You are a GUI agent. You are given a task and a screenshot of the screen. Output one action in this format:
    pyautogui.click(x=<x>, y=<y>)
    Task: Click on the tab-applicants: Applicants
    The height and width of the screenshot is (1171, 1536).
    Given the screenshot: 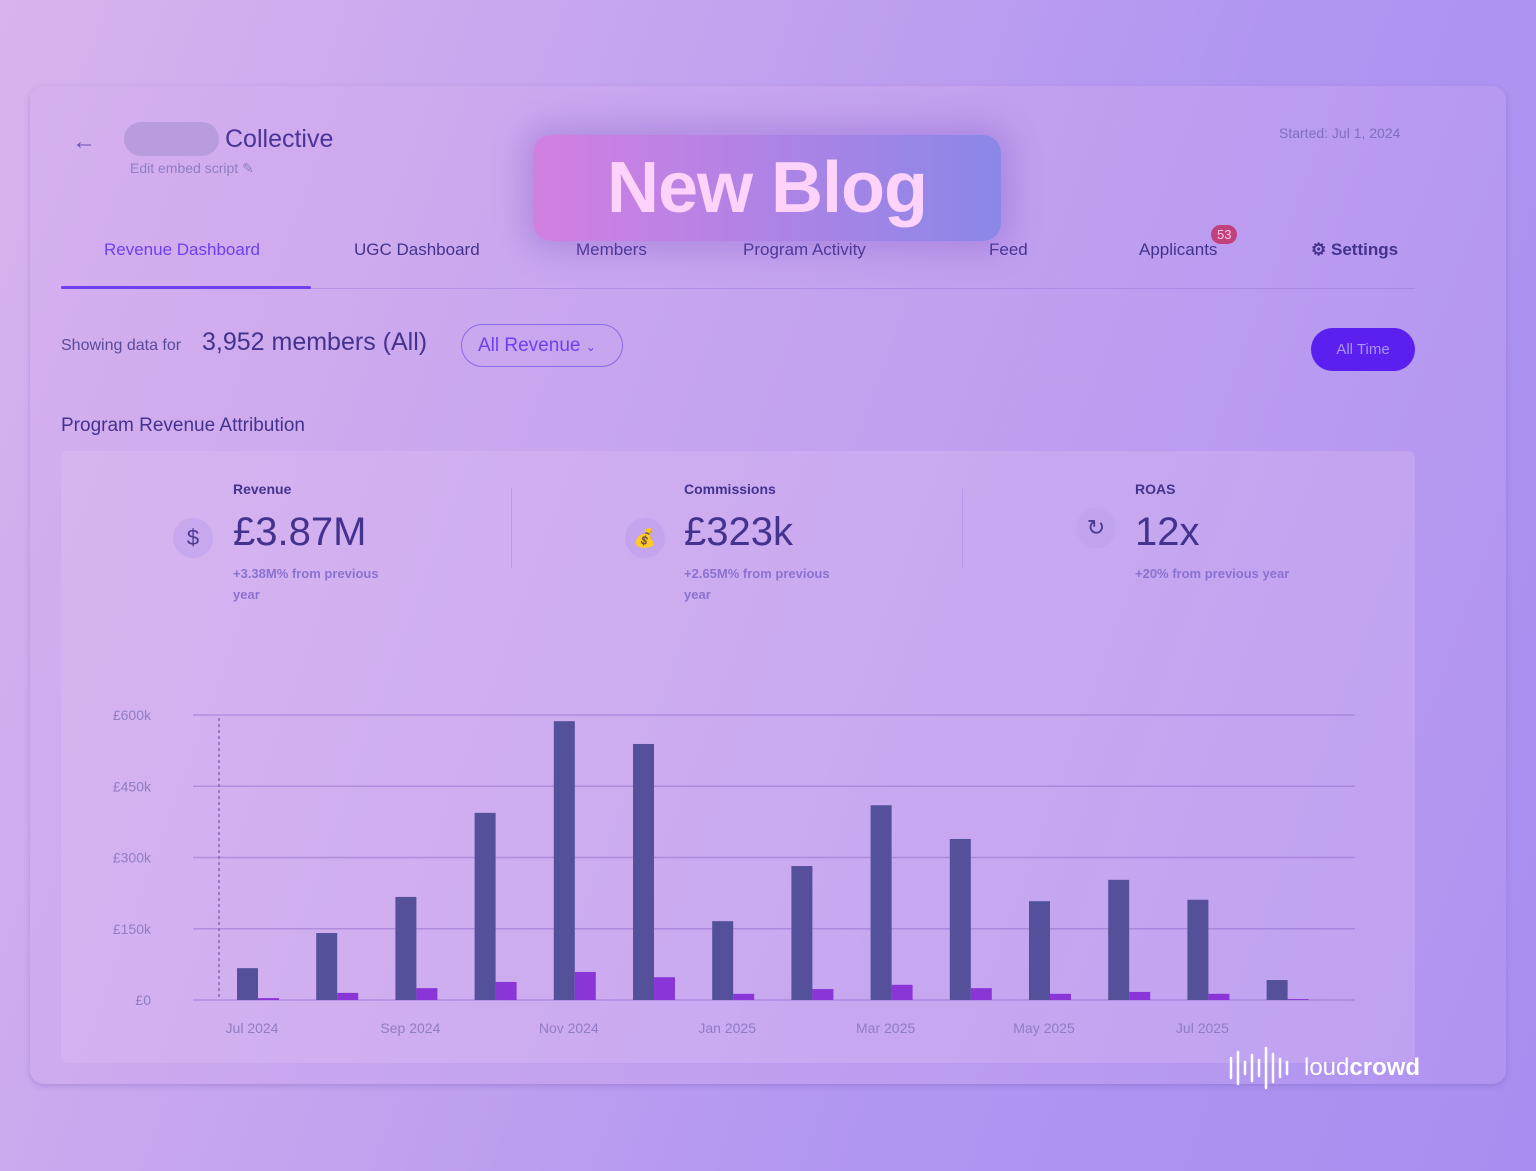 What is the action you would take?
    pyautogui.click(x=1178, y=249)
    